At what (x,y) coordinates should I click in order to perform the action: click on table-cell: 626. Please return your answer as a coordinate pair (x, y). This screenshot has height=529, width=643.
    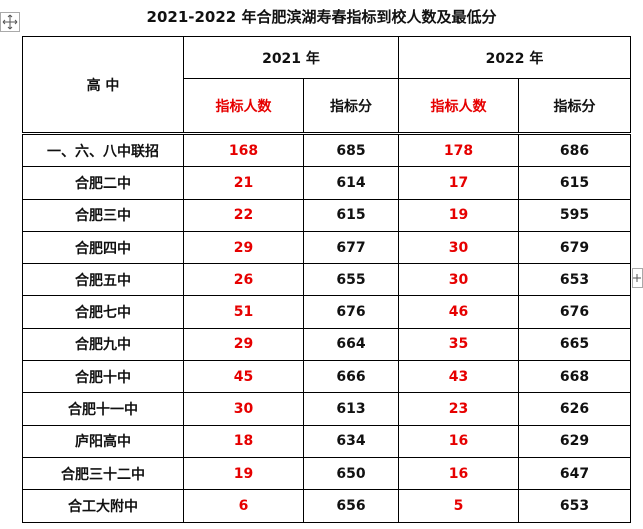
    Looking at the image, I should click on (574, 409).